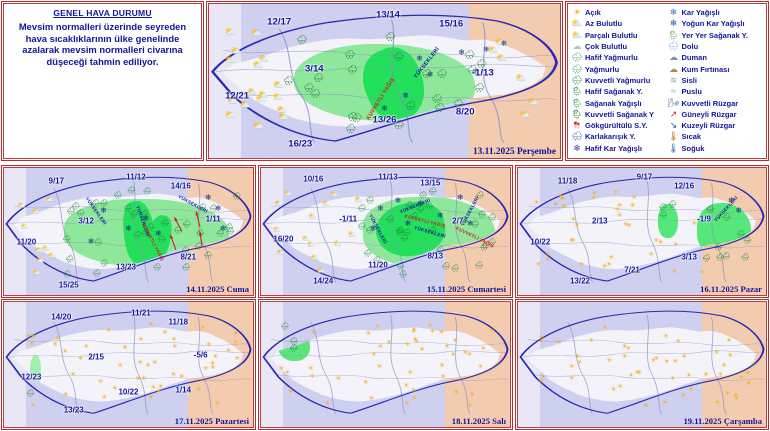 Image resolution: width=770 pixels, height=431 pixels. What do you see at coordinates (644, 177) in the screenshot?
I see `temperature-label: 9/17` at bounding box center [644, 177].